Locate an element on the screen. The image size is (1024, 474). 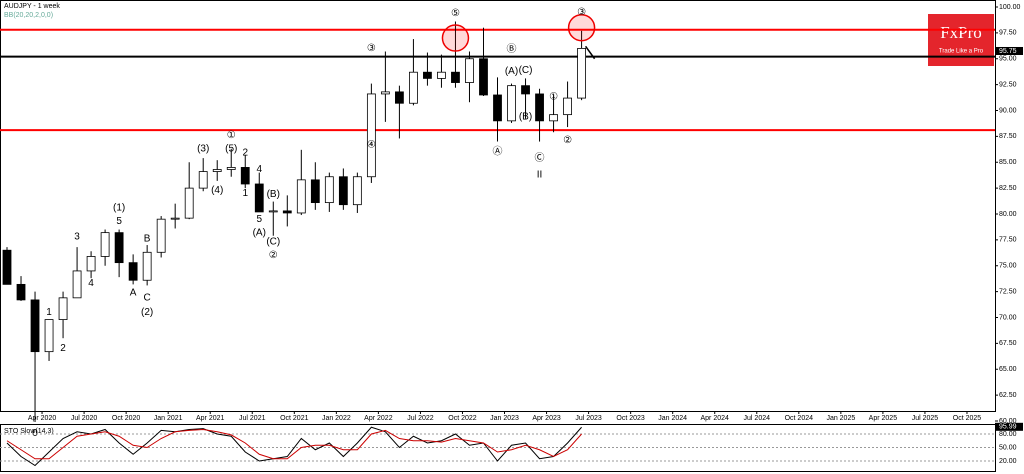
x-tick-label: Apr 2025 is located at coordinates (883, 418).